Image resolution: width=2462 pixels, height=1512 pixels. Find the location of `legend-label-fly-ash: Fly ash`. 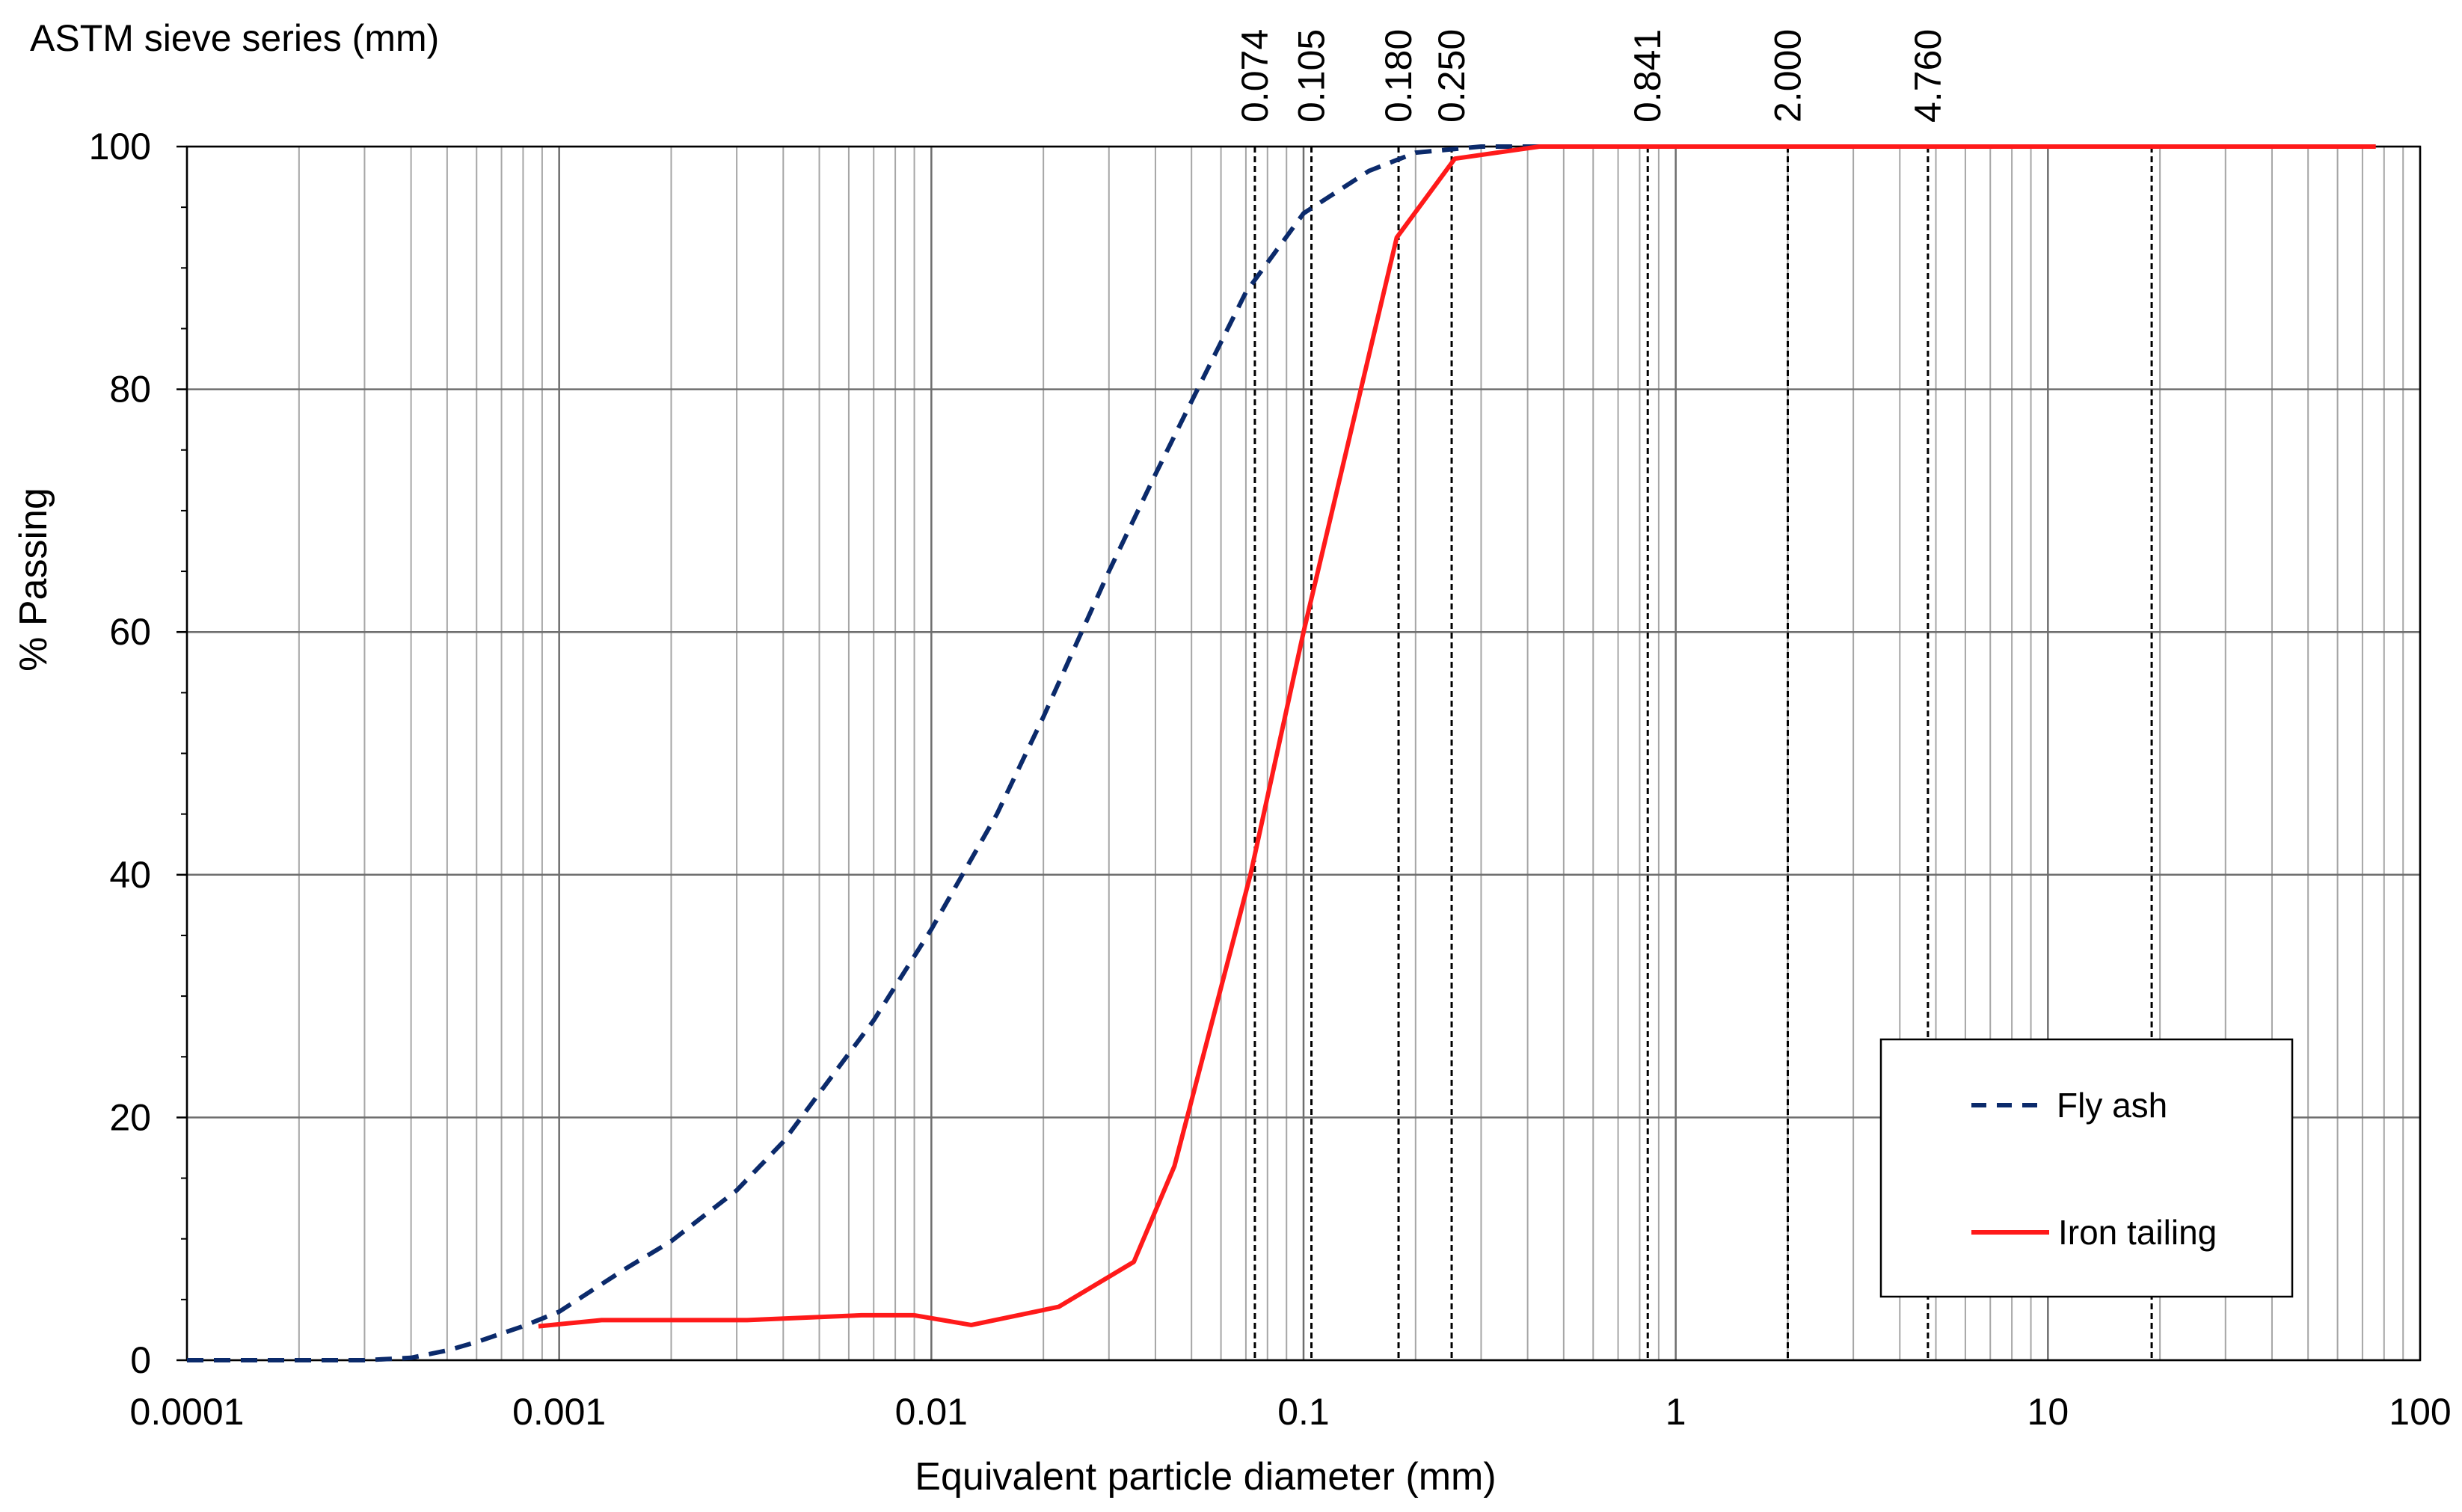

legend-label-fly-ash: Fly ash is located at coordinates (2112, 1105).